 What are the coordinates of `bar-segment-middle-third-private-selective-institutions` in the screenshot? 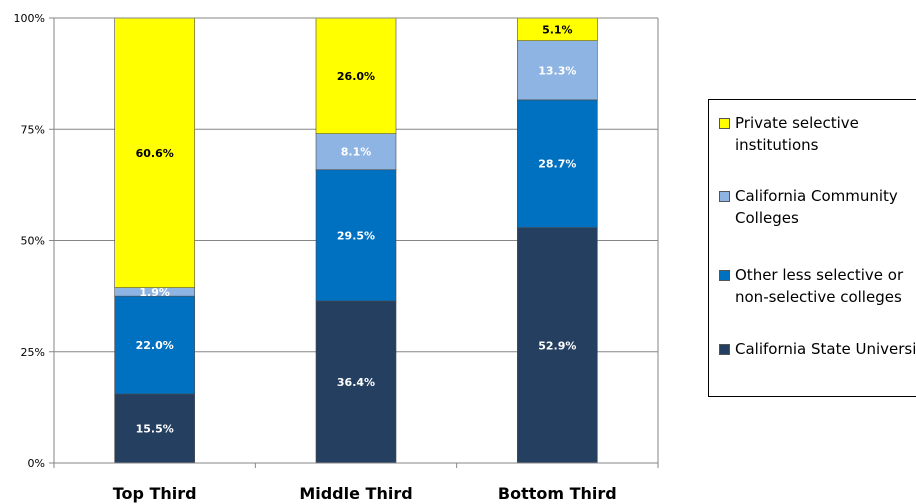 It's located at (356, 75).